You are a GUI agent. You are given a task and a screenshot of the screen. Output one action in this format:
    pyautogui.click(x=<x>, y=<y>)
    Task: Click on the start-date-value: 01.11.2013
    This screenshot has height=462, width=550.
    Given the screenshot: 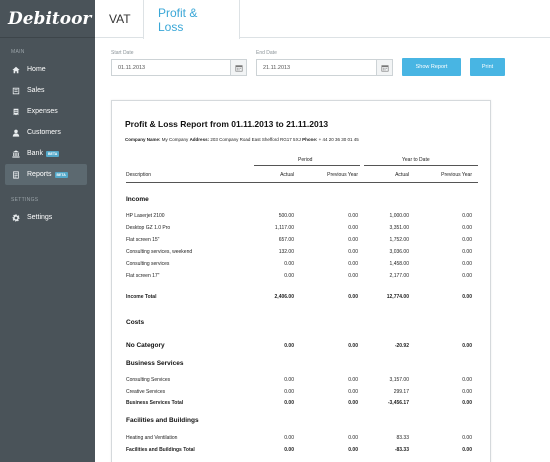 What is the action you would take?
    pyautogui.click(x=132, y=67)
    